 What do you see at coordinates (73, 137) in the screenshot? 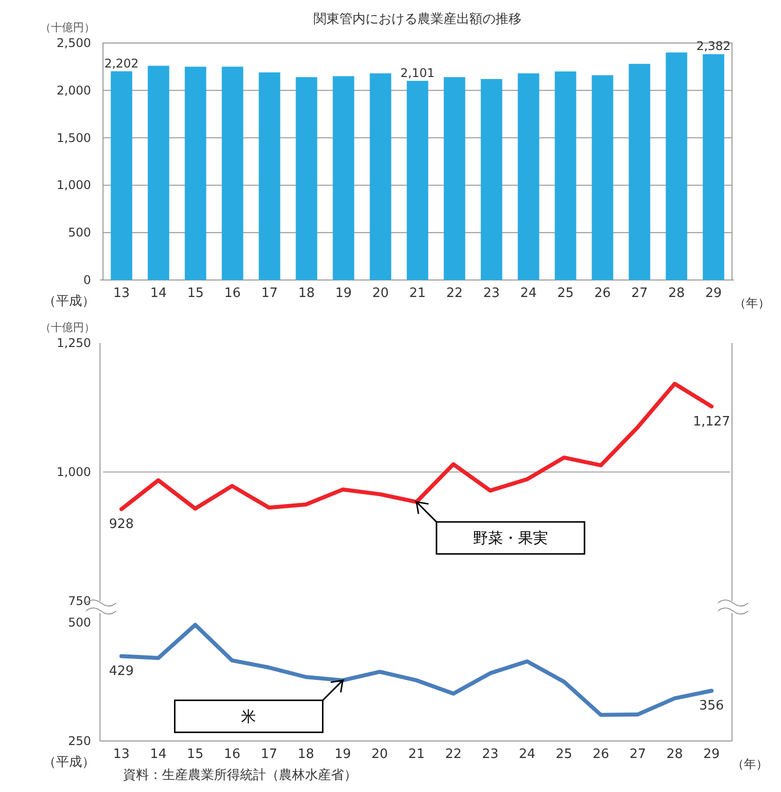
I see `y-tick-label: 1,500` at bounding box center [73, 137].